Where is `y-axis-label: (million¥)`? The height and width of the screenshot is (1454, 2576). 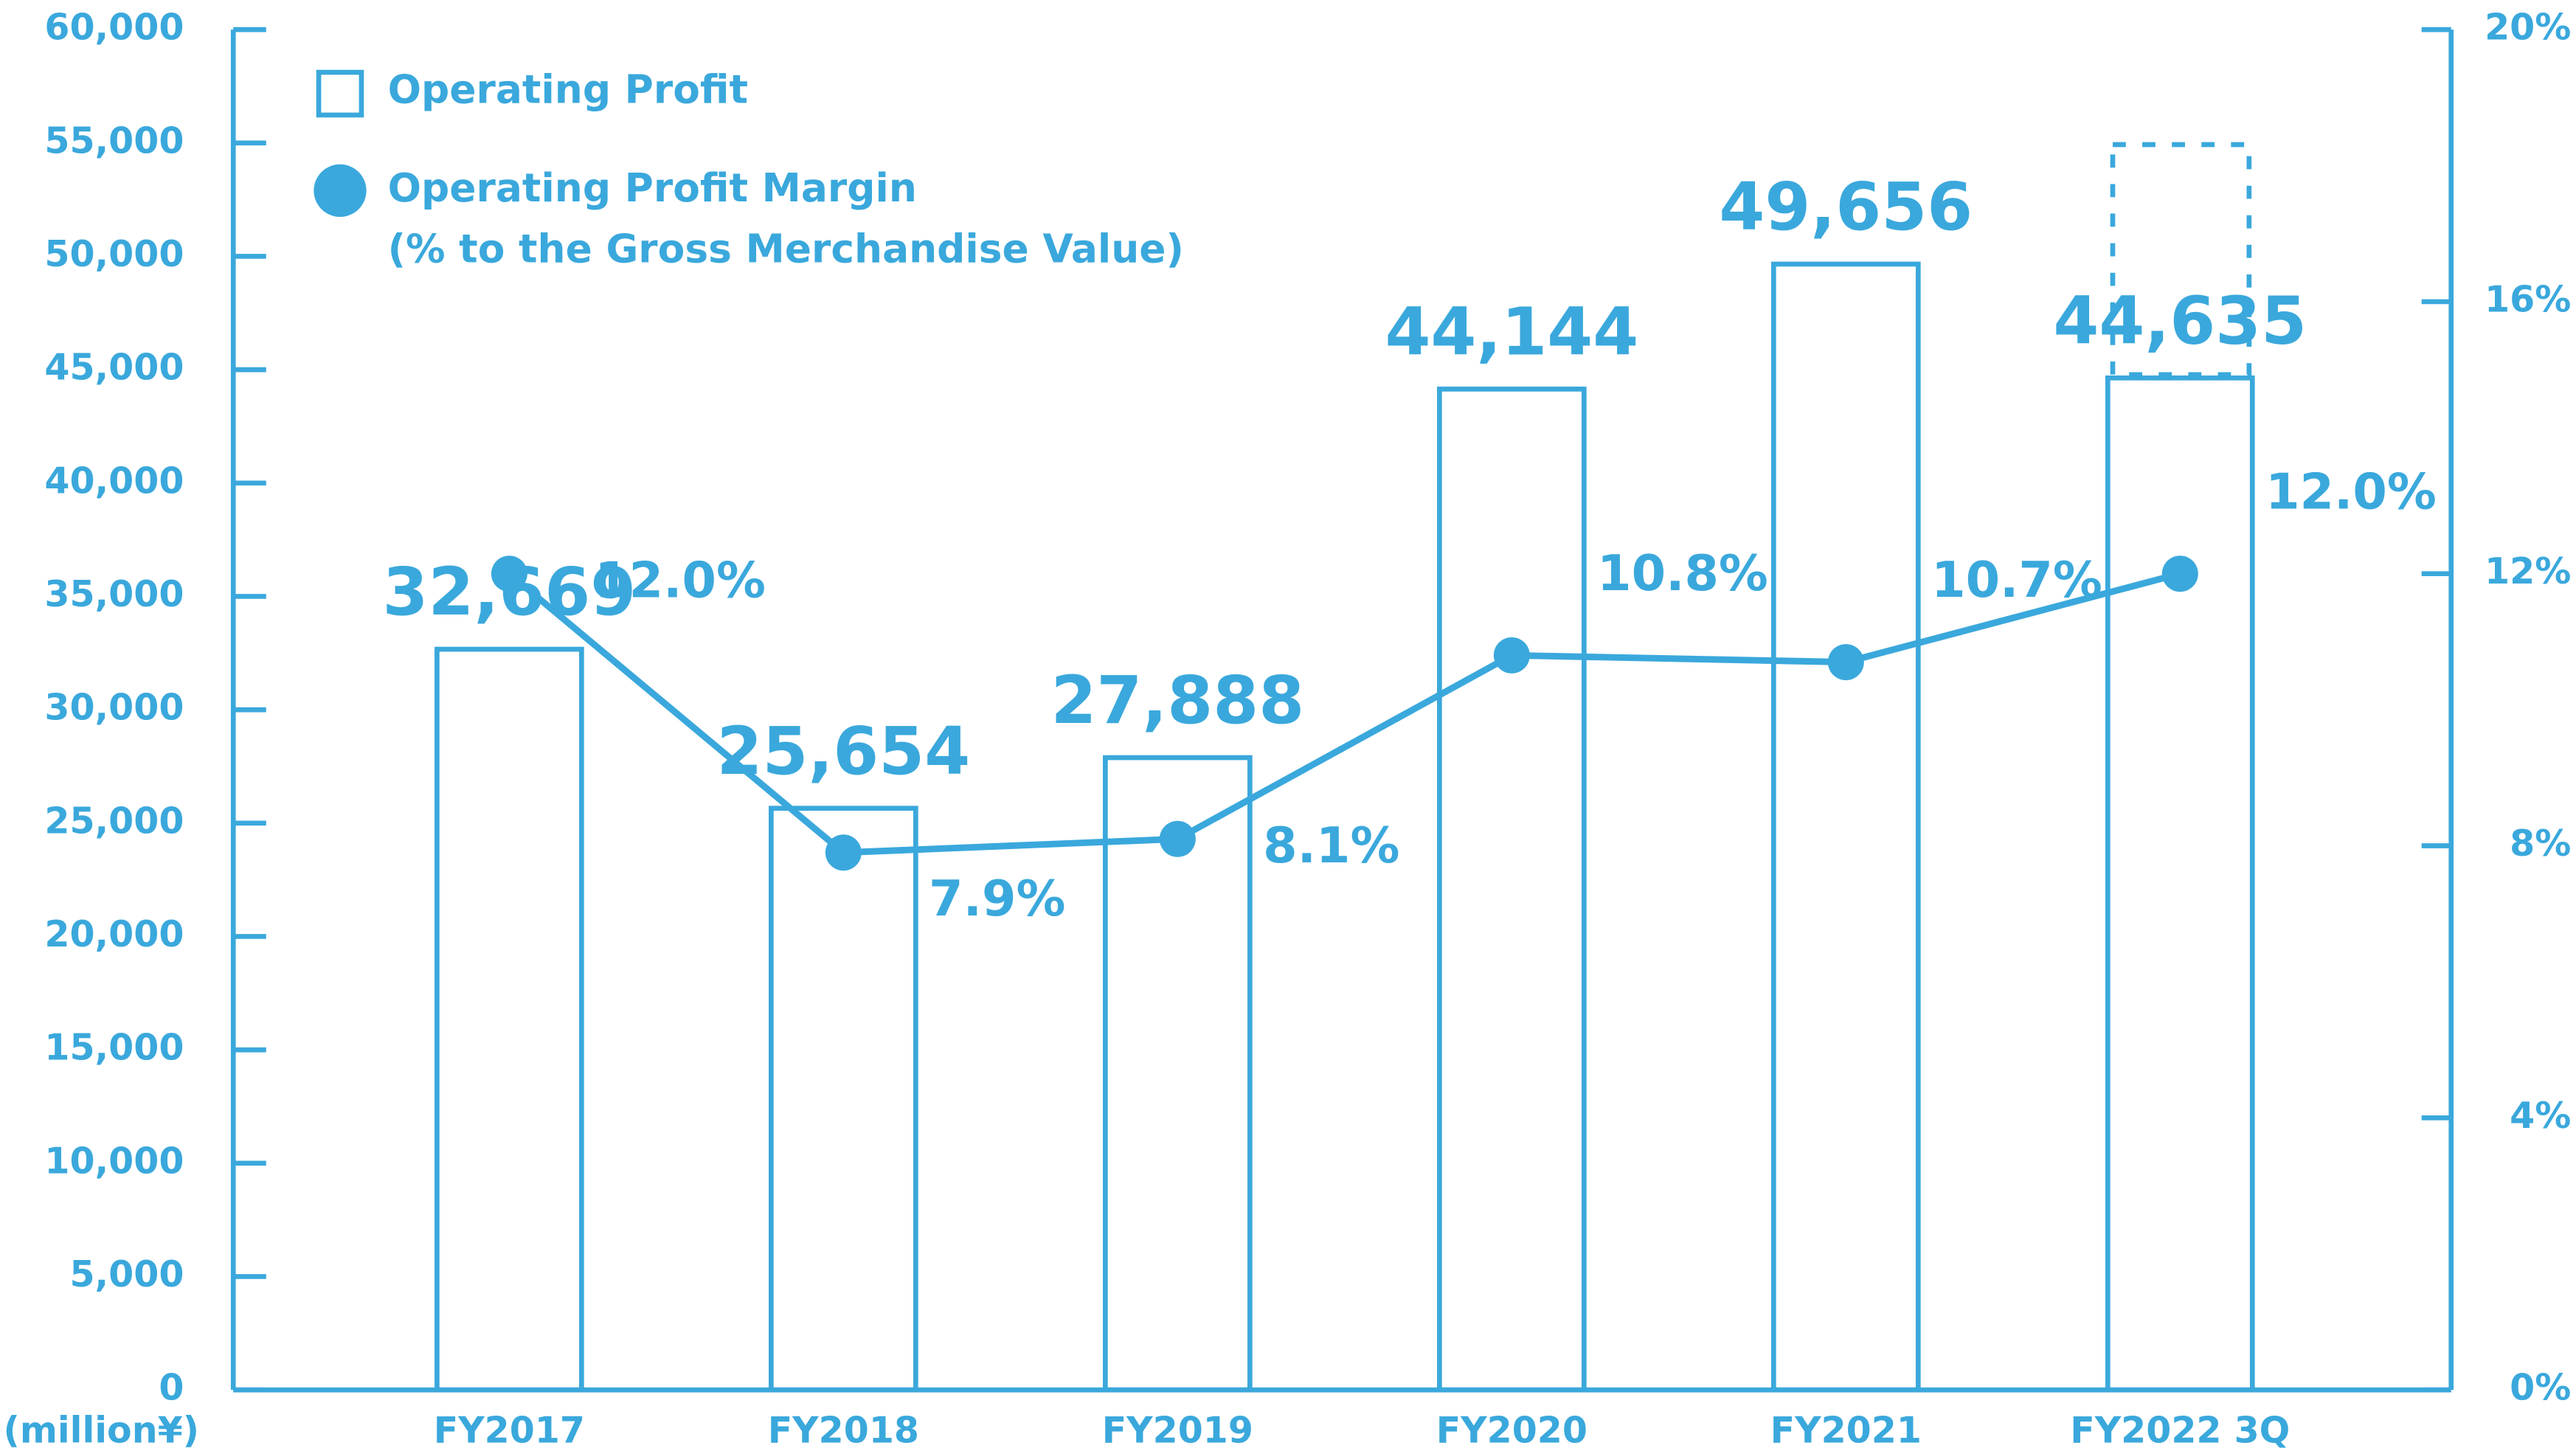
y-axis-label: (million¥) is located at coordinates (101, 1431).